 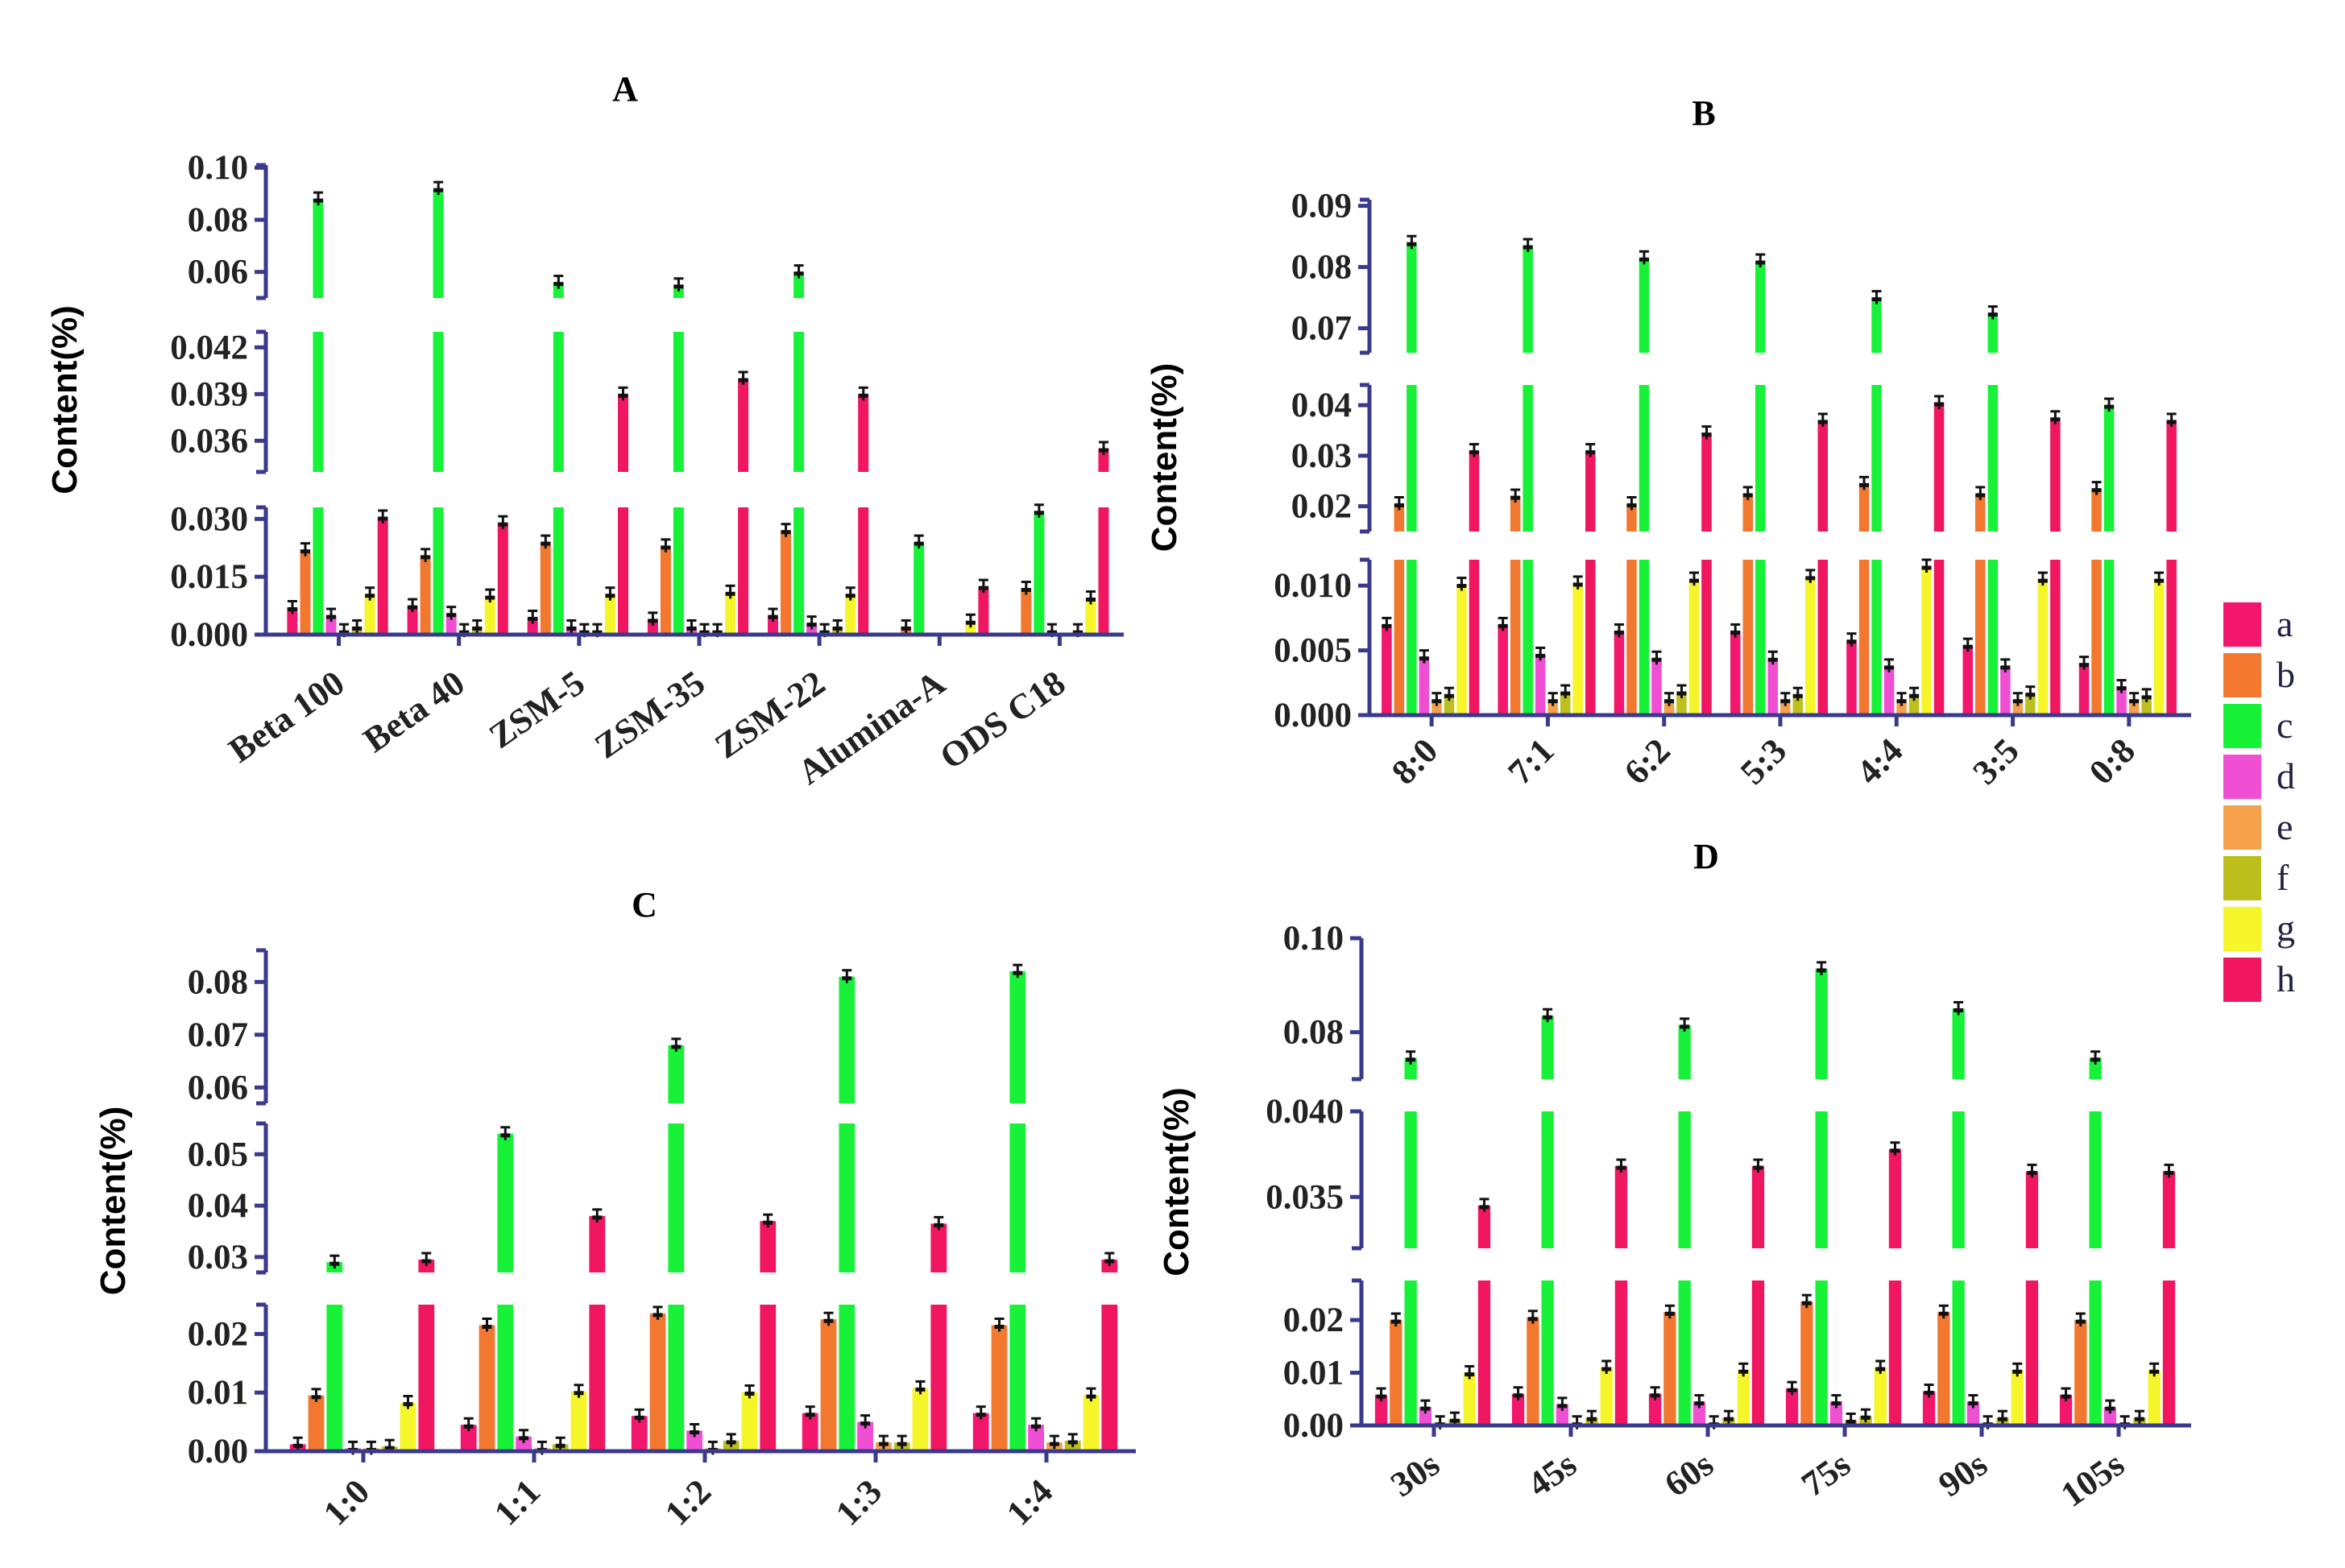 What do you see at coordinates (218, 273) in the screenshot?
I see `y-tick-label: 0.06` at bounding box center [218, 273].